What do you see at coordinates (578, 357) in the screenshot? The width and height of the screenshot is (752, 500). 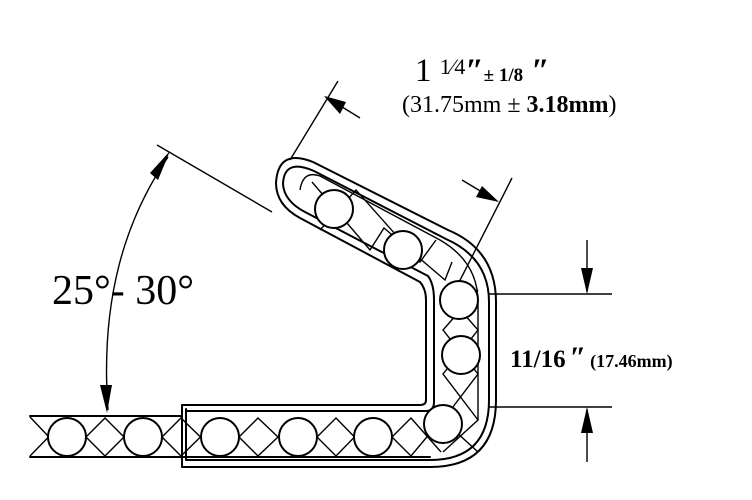 I see `gap-inch-mark: ″` at bounding box center [578, 357].